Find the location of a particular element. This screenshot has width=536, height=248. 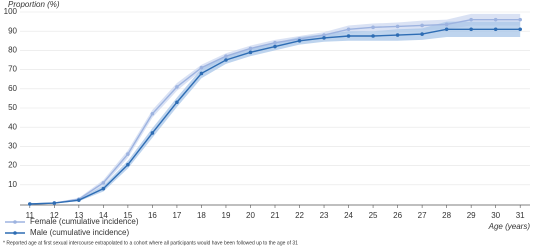

x-tick-label: 27 is located at coordinates (422, 215).